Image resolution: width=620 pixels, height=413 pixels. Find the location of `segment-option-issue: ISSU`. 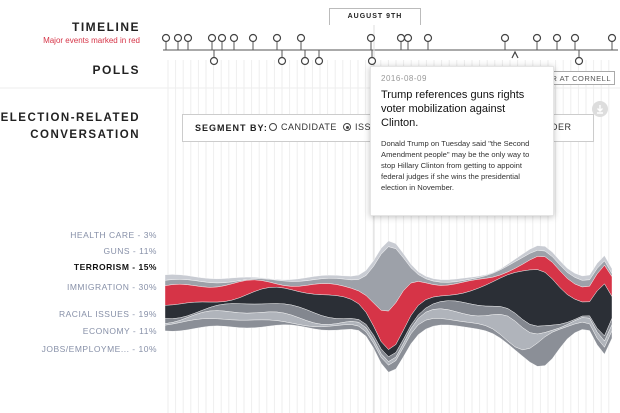

segment-option-issue: ISSU is located at coordinates (360, 127).